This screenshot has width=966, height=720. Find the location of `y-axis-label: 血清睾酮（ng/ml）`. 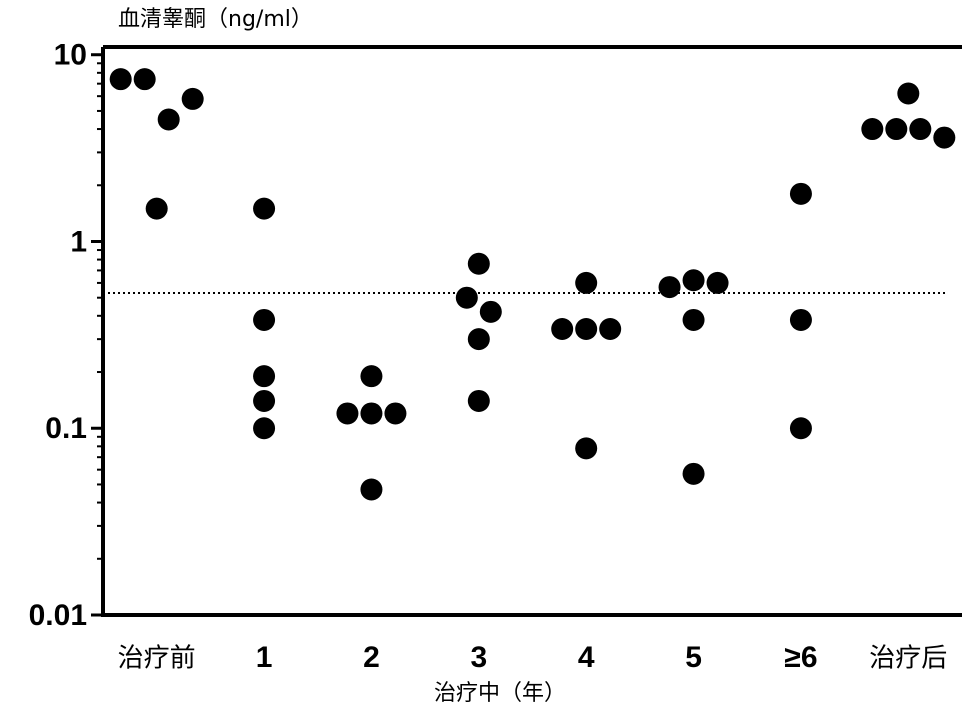

y-axis-label: 血清睾酮（ng/ml） is located at coordinates (215, 19).